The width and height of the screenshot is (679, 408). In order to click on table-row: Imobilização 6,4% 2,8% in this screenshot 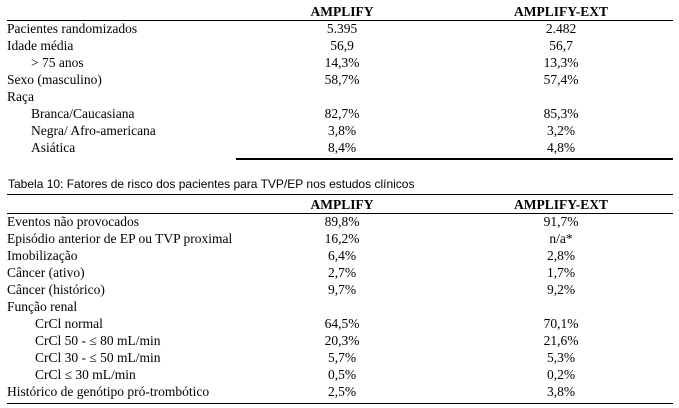, I will do `click(340, 255)`.